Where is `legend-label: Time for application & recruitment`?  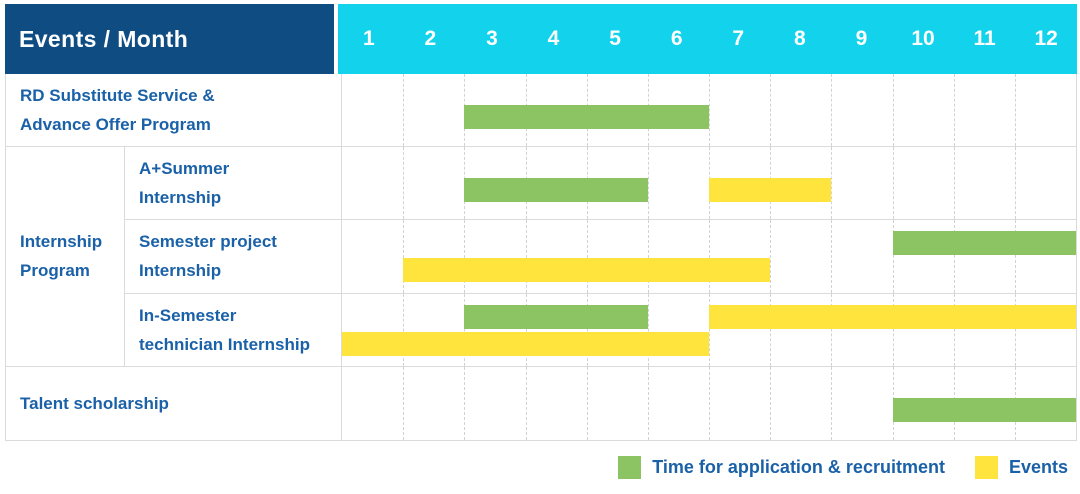 legend-label: Time for application & recruitment is located at coordinates (798, 467).